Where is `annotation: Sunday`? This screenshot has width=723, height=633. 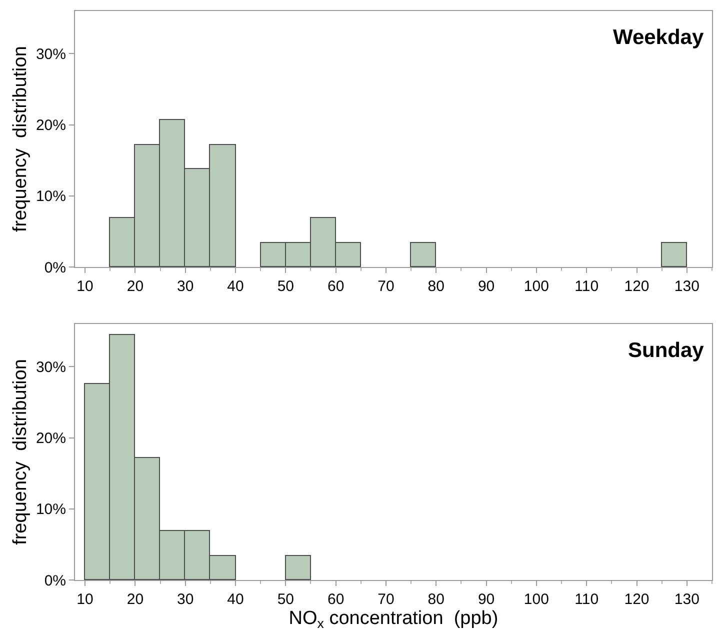 annotation: Sunday is located at coordinates (666, 350).